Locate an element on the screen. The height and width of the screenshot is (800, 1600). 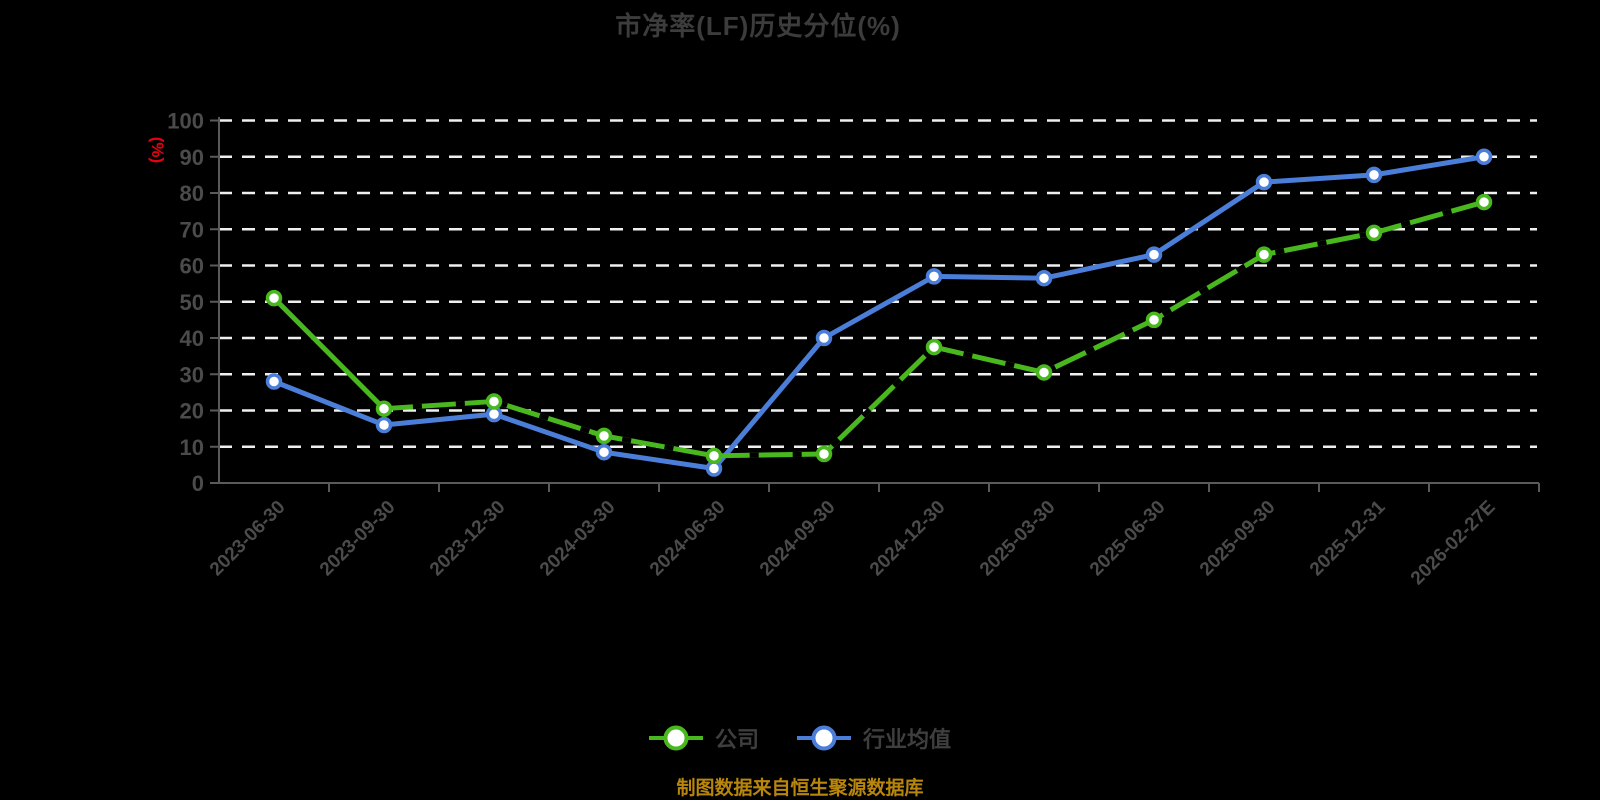
legend: 公司 行业均值 is located at coordinates (800, 738).